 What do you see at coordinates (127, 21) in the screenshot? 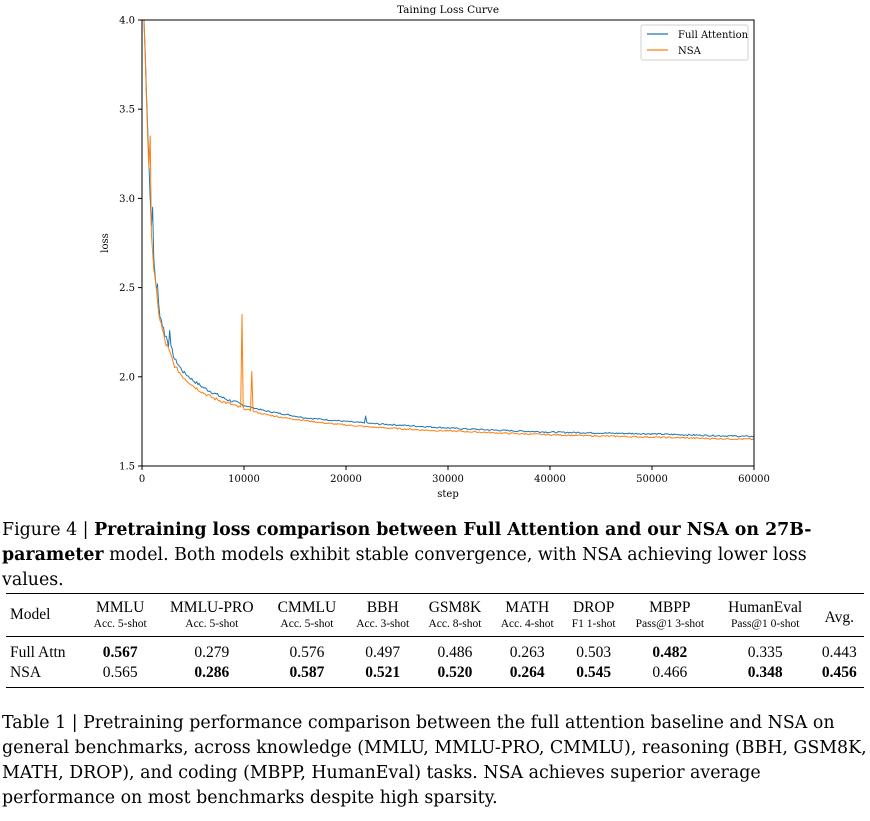
I see `y-tick-label: 4.0` at bounding box center [127, 21].